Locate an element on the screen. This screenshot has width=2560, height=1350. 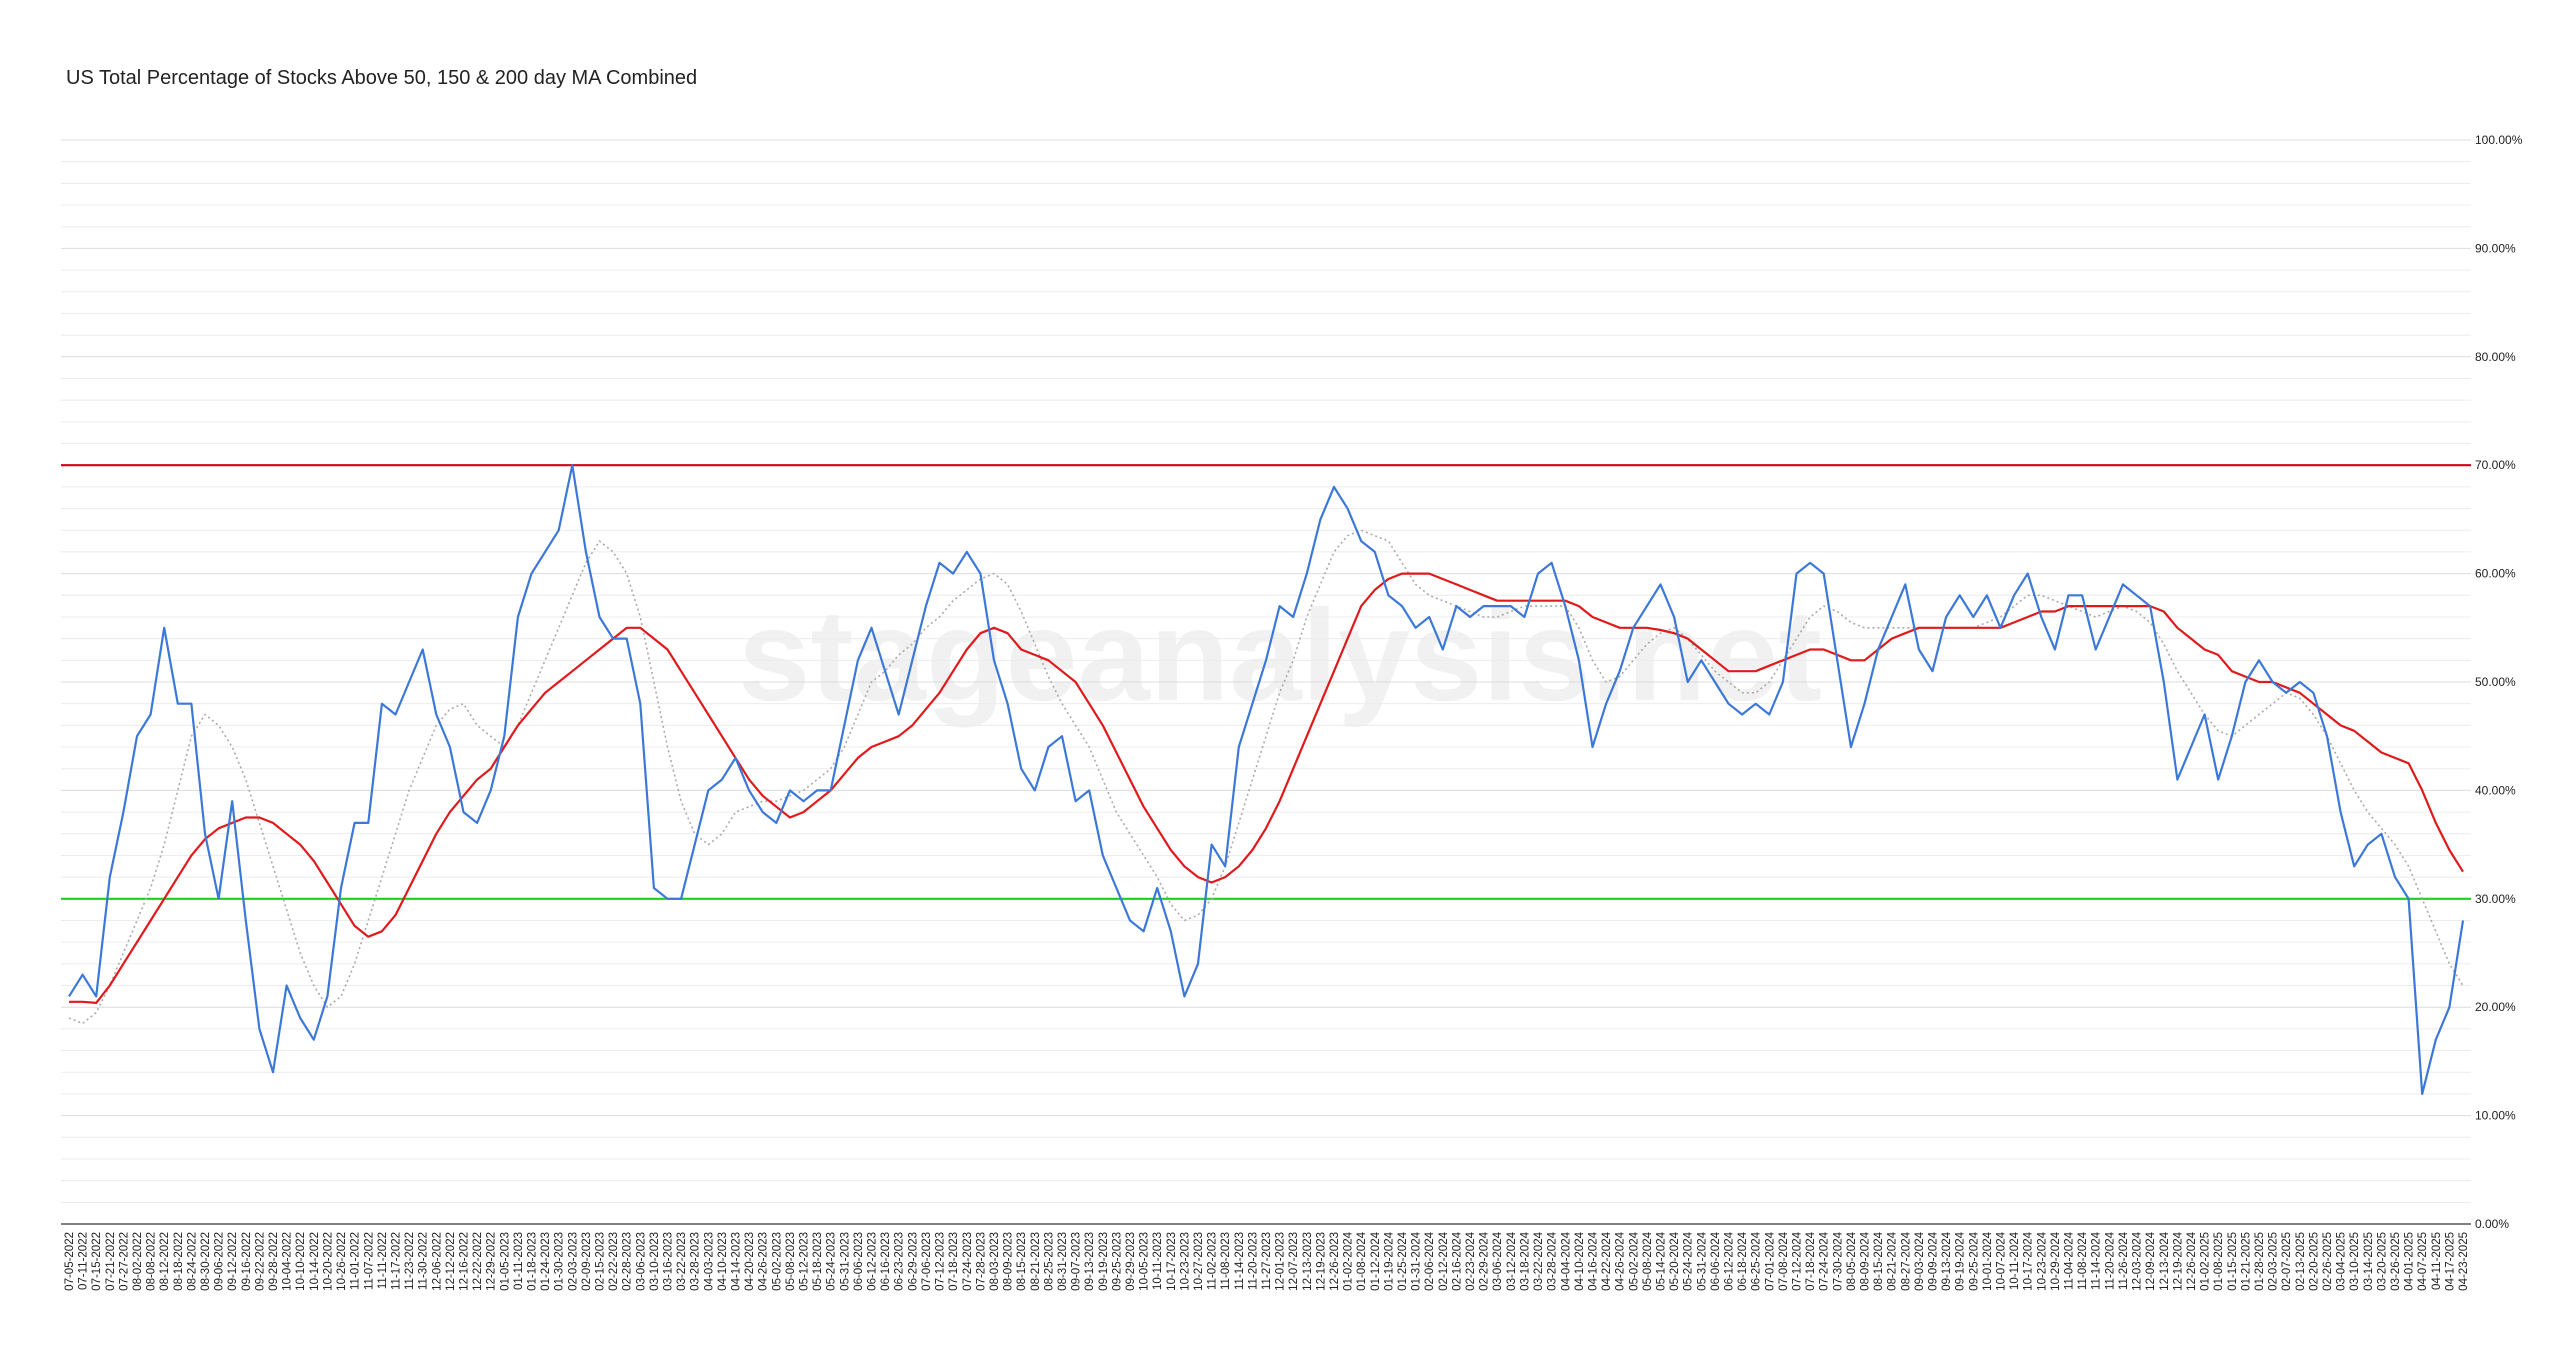
x-tick-label: 02-03-2025 is located at coordinates (2274, 1261).